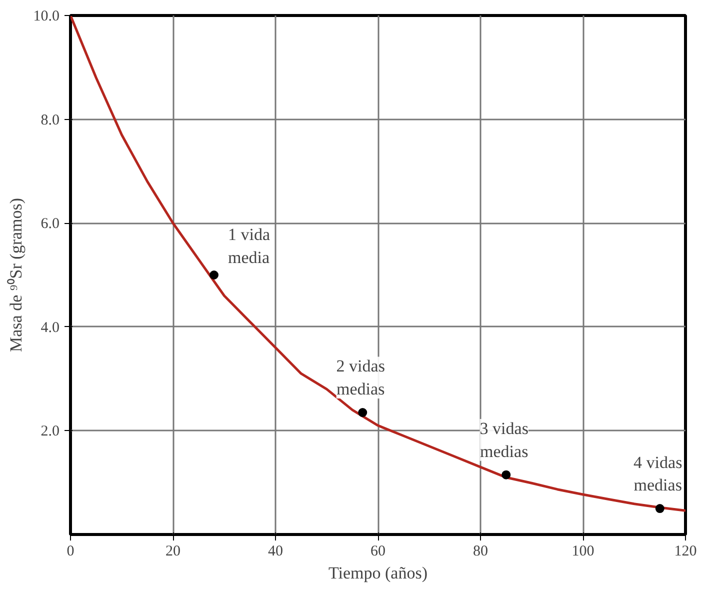  Describe the element at coordinates (480, 552) in the screenshot. I see `x-tick-label: 80` at that location.